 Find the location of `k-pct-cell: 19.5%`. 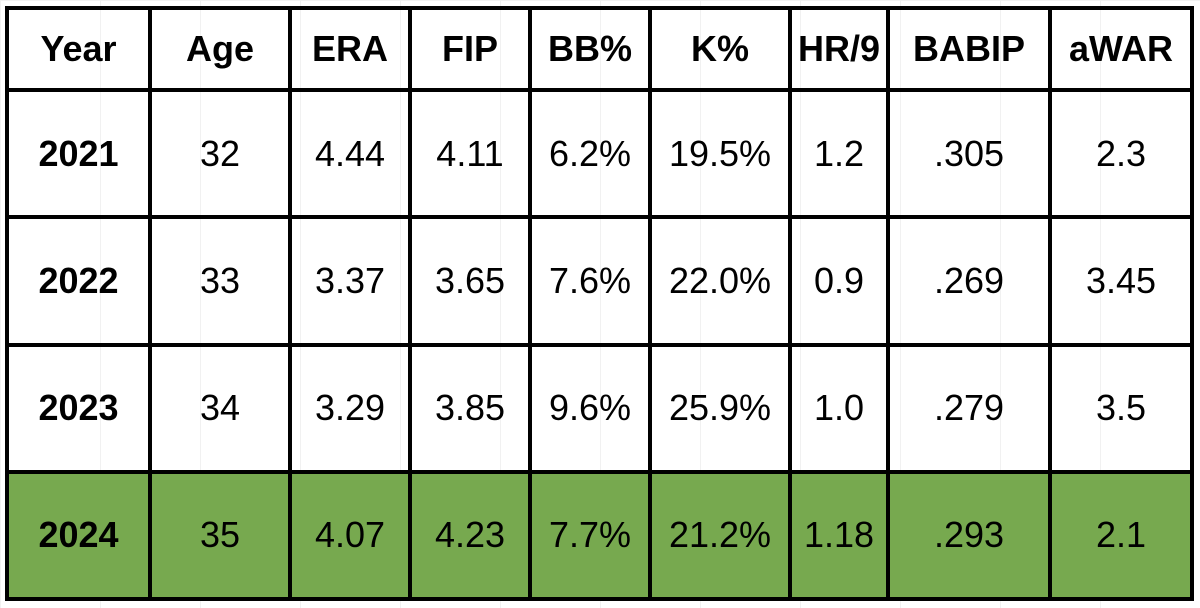

k-pct-cell: 19.5% is located at coordinates (720, 153).